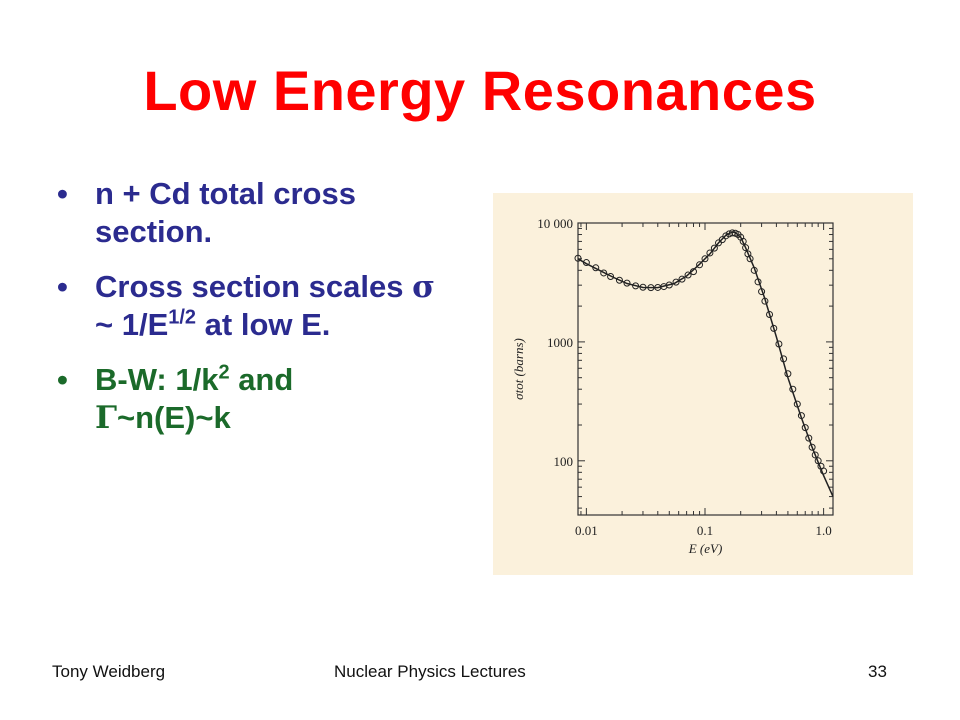 This screenshot has width=960, height=720. I want to click on y-axis-label: σtot (barns), so click(518, 369).